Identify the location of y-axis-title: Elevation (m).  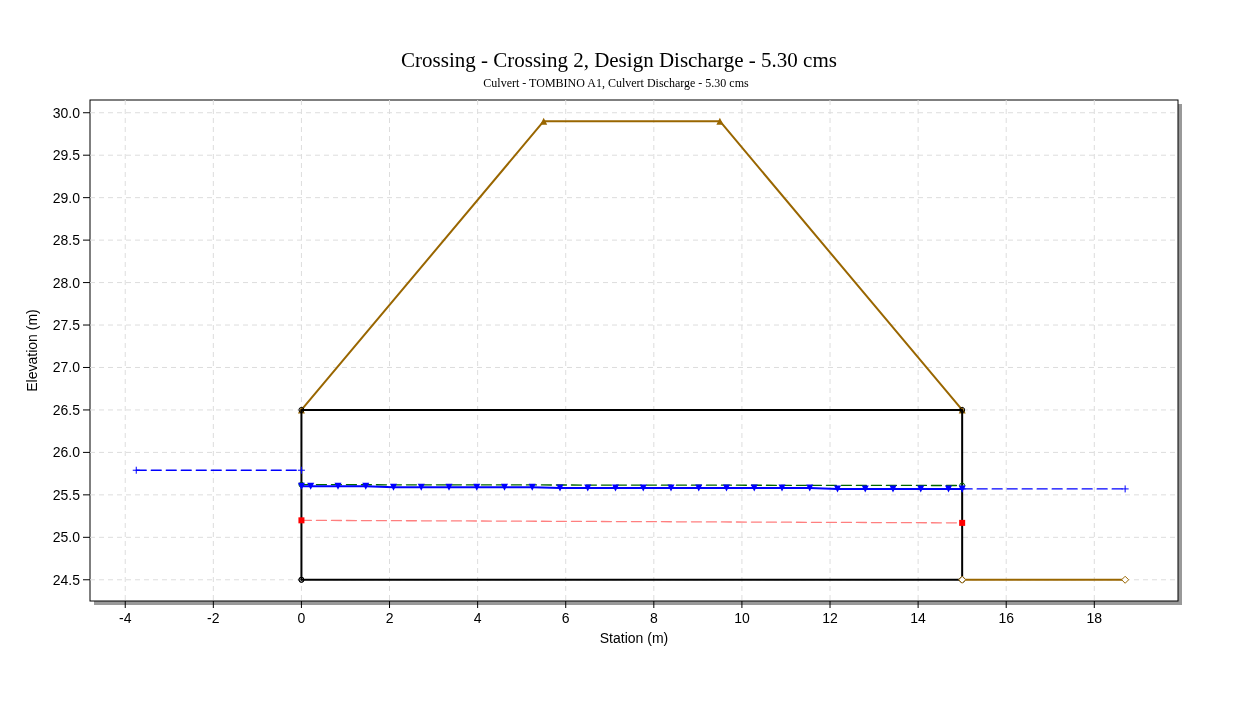
(32, 350).